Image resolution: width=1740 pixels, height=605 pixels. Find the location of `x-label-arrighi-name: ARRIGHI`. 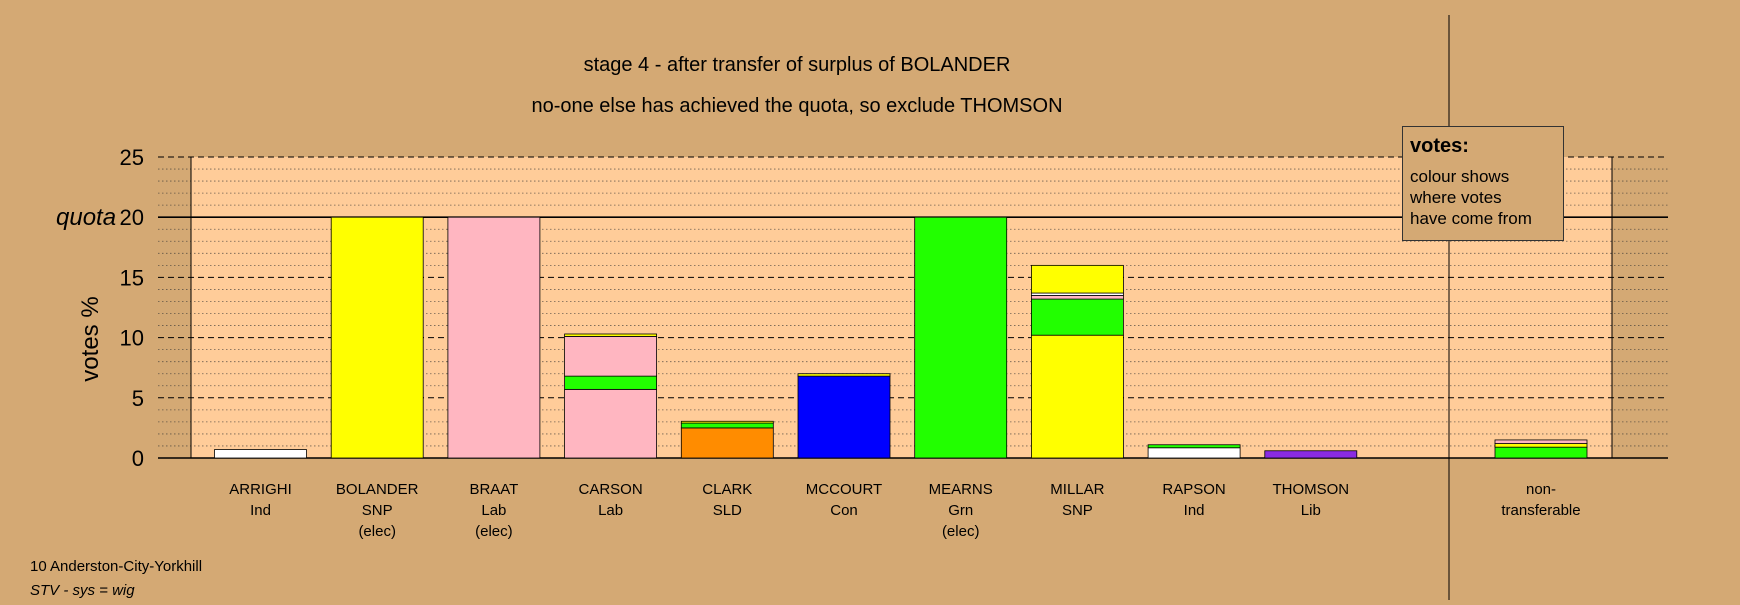

x-label-arrighi-name: ARRIGHI is located at coordinates (260, 489).